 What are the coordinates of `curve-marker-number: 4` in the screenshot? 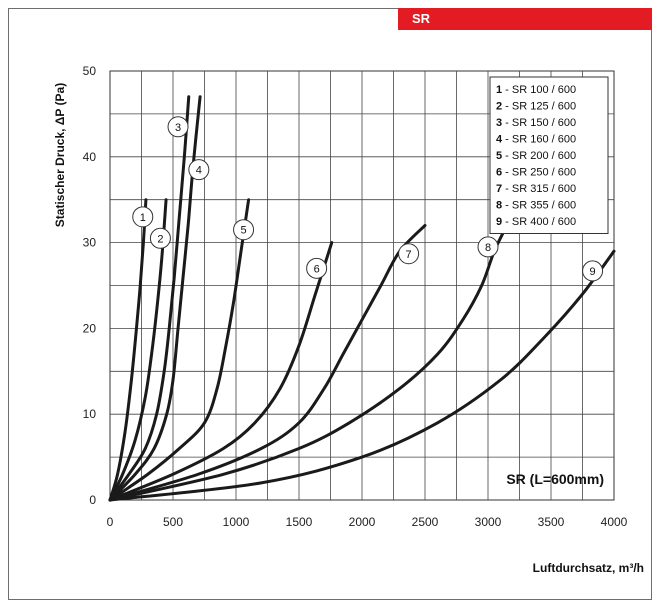 It's located at (199, 171).